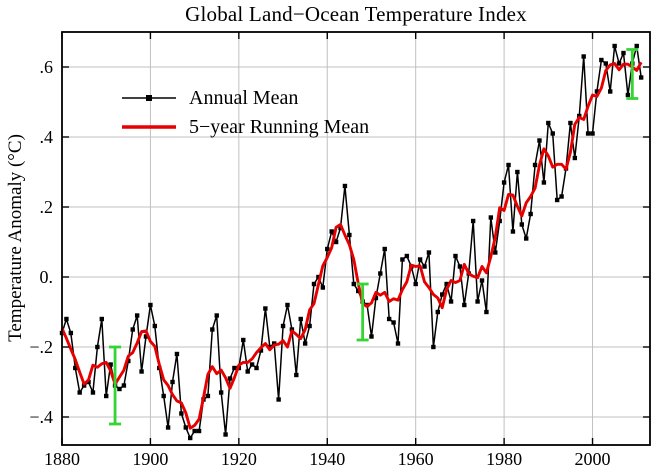 Image resolution: width=658 pixels, height=474 pixels. What do you see at coordinates (150, 459) in the screenshot?
I see `svg-text: 1900` at bounding box center [150, 459].